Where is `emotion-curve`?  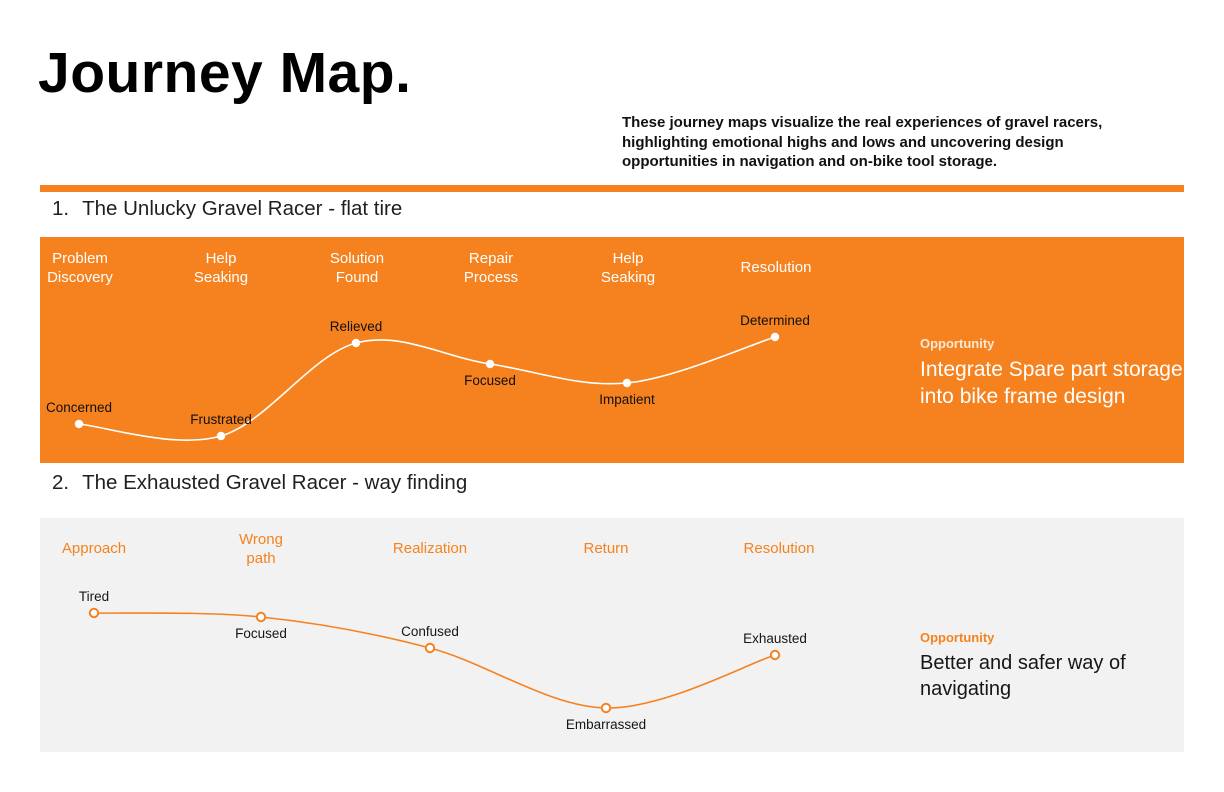 emotion-curve is located at coordinates (427, 388).